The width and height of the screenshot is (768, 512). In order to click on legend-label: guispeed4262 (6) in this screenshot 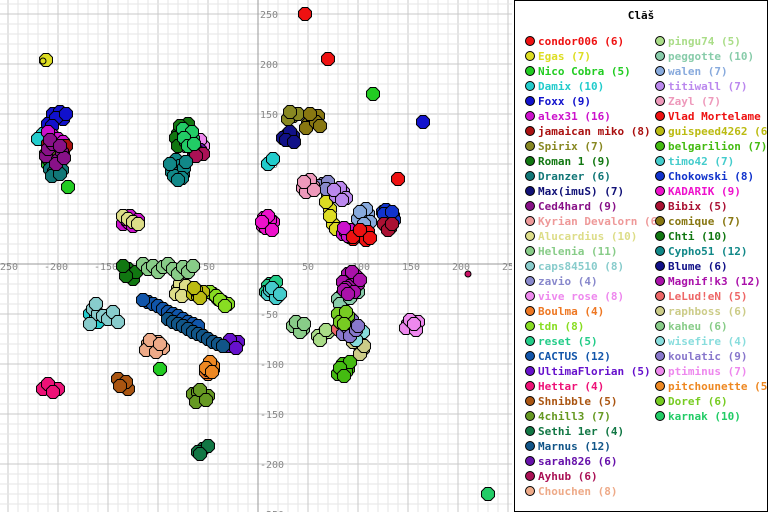, I will do `click(718, 131)`.